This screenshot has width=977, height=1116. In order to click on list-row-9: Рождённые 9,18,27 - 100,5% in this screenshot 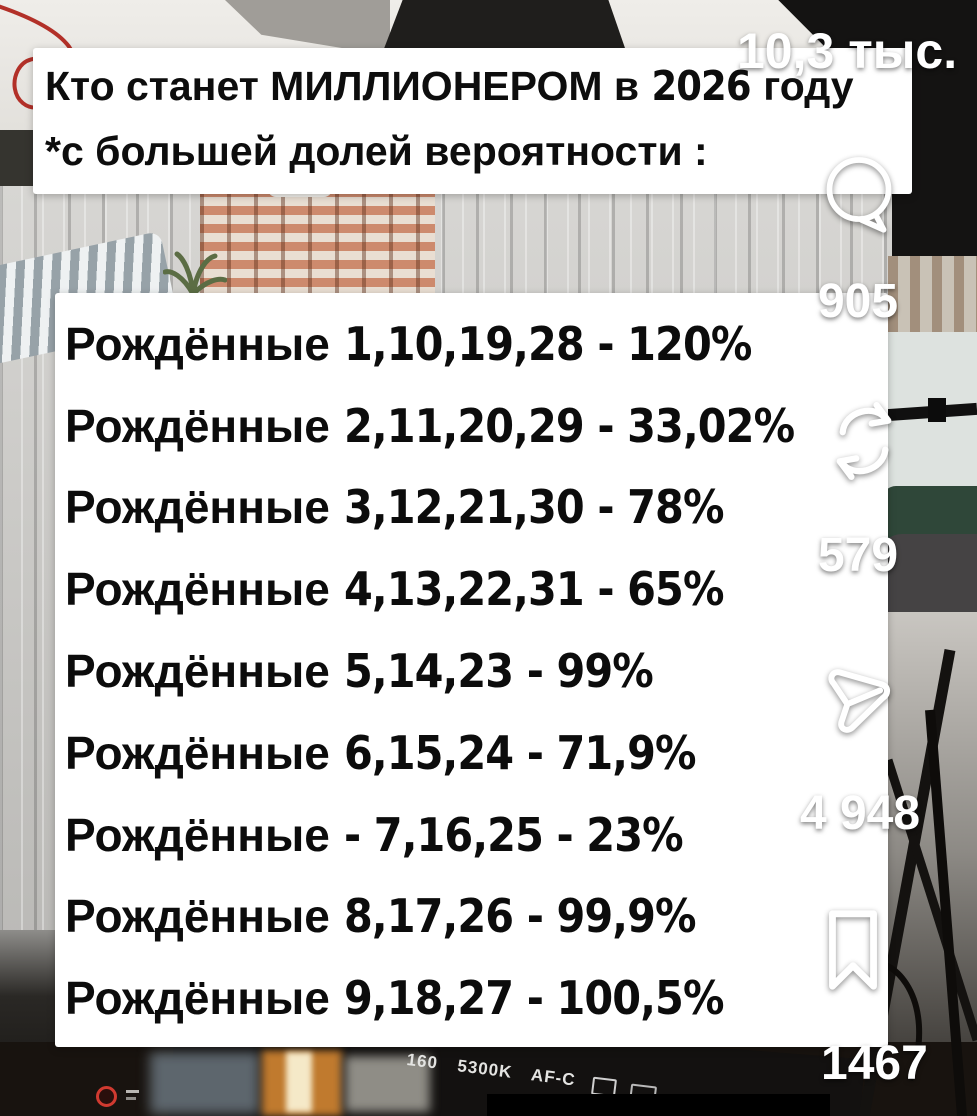, I will do `click(471, 998)`.